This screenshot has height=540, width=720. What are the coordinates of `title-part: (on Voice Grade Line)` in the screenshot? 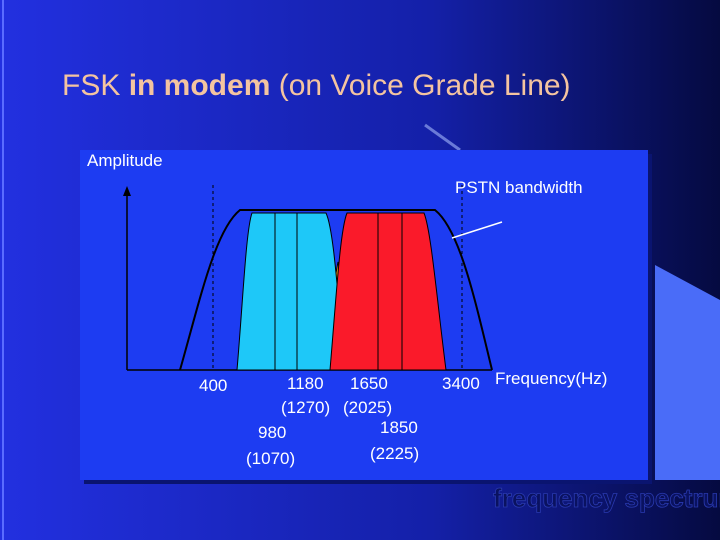 It's located at (420, 85).